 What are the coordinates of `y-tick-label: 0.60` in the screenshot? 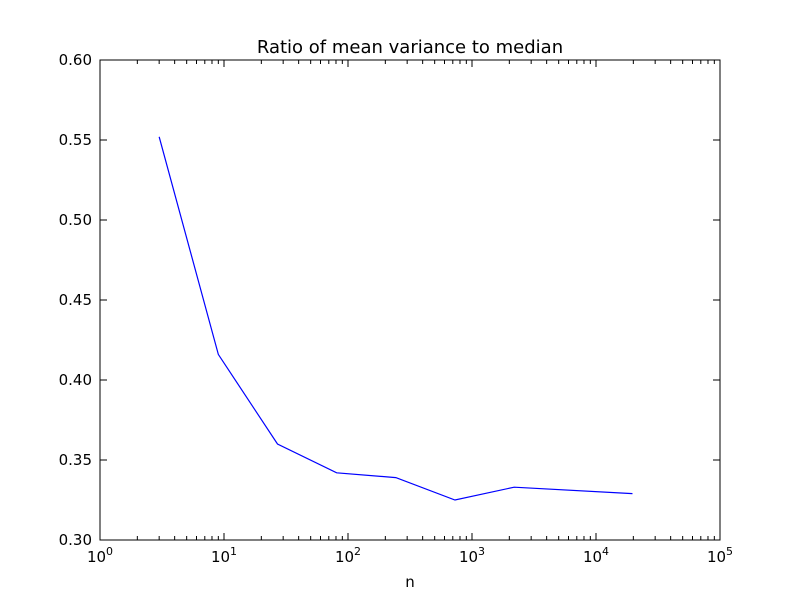 It's located at (75, 60).